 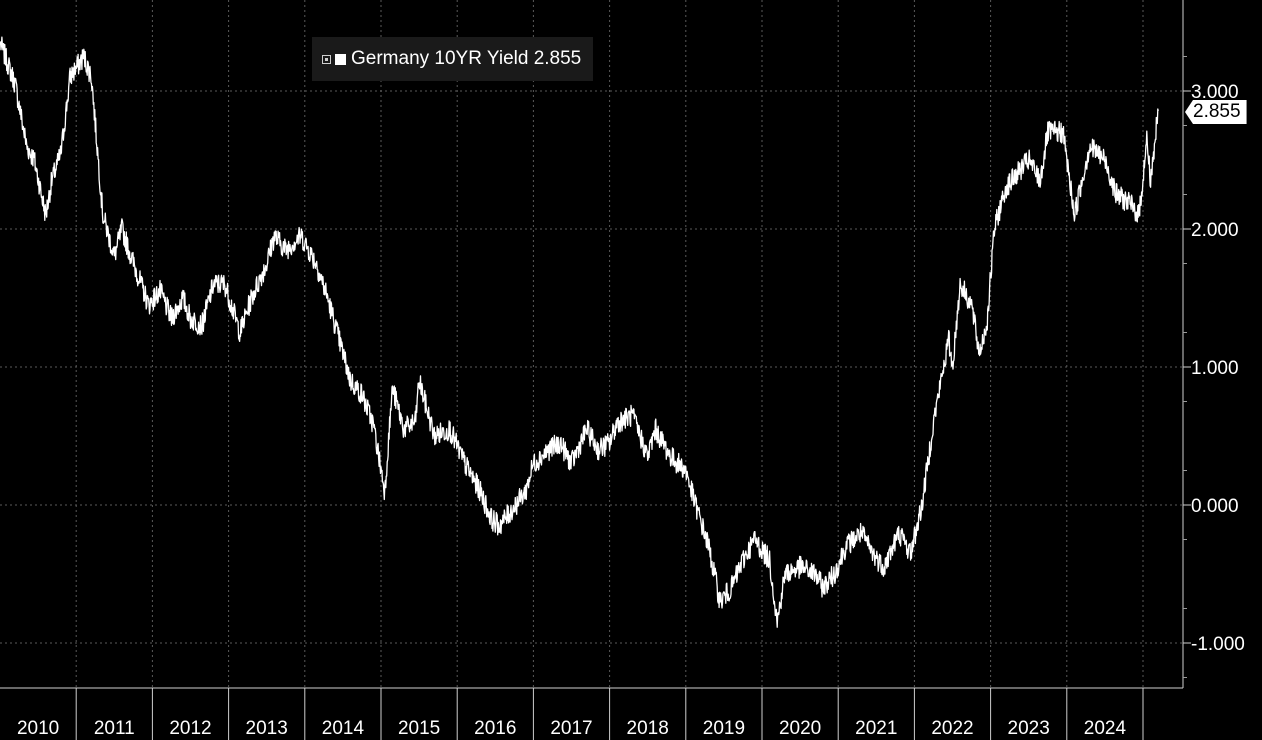 What do you see at coordinates (557, 58) in the screenshot?
I see `legend-last-value: 2.855` at bounding box center [557, 58].